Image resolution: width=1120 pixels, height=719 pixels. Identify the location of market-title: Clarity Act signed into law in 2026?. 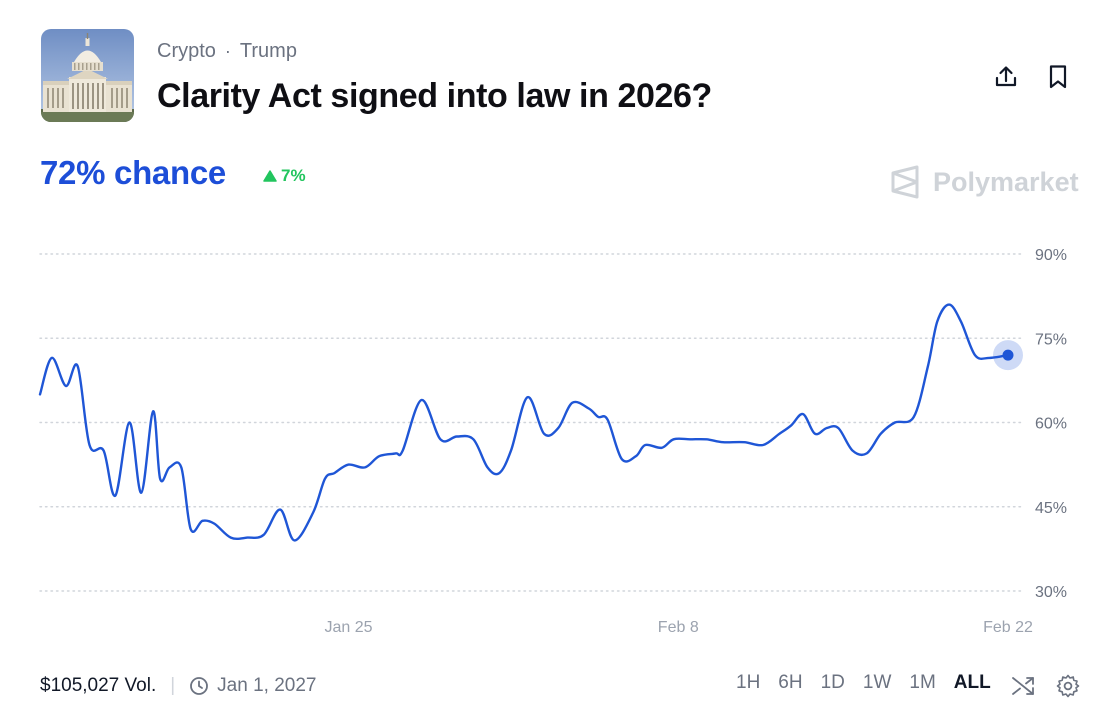
(434, 96).